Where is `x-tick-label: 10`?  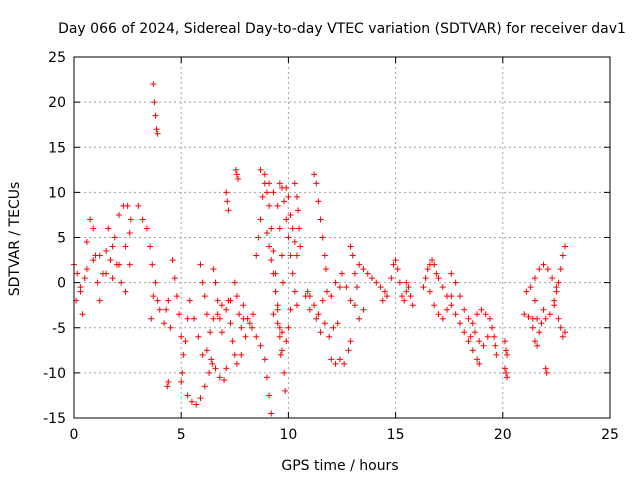
x-tick-label: 10 is located at coordinates (288, 435).